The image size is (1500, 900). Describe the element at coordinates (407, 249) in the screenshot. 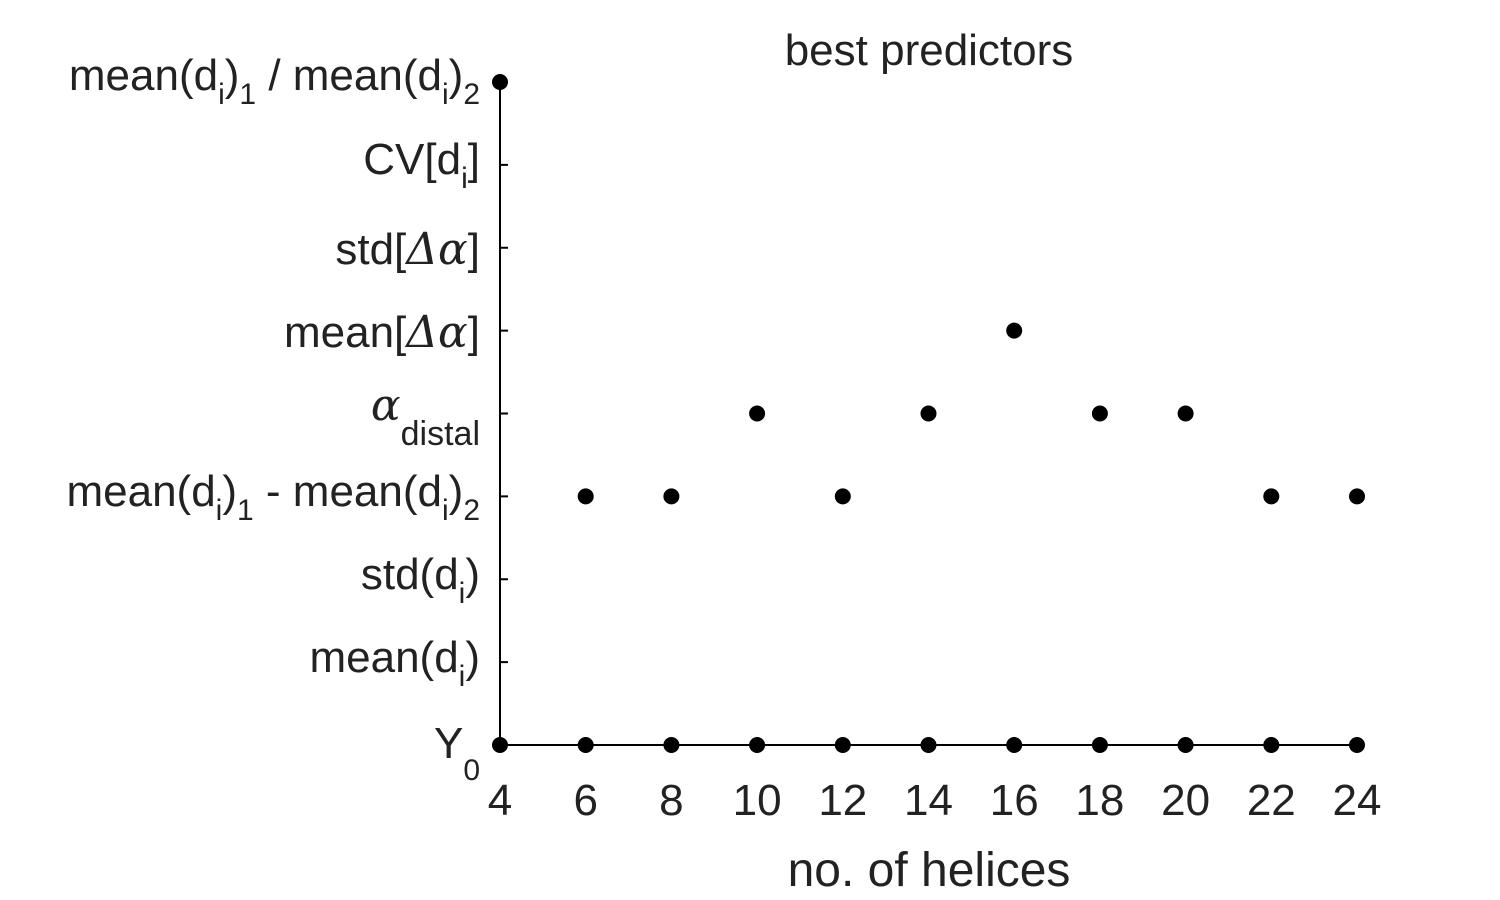

I see `y-tick-label-std-delta-alpha: std[Δα]` at that location.